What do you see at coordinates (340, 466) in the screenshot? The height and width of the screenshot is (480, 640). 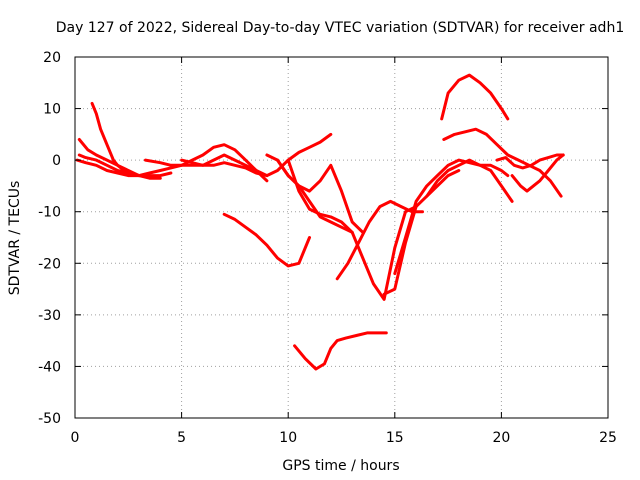 I see `x-axis-label: GPS time / hours` at bounding box center [340, 466].